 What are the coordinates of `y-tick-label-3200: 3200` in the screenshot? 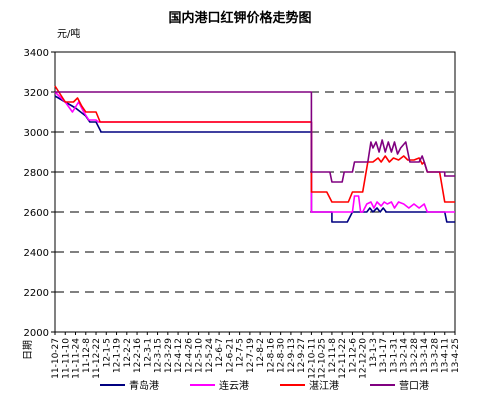 It's located at (36, 93).